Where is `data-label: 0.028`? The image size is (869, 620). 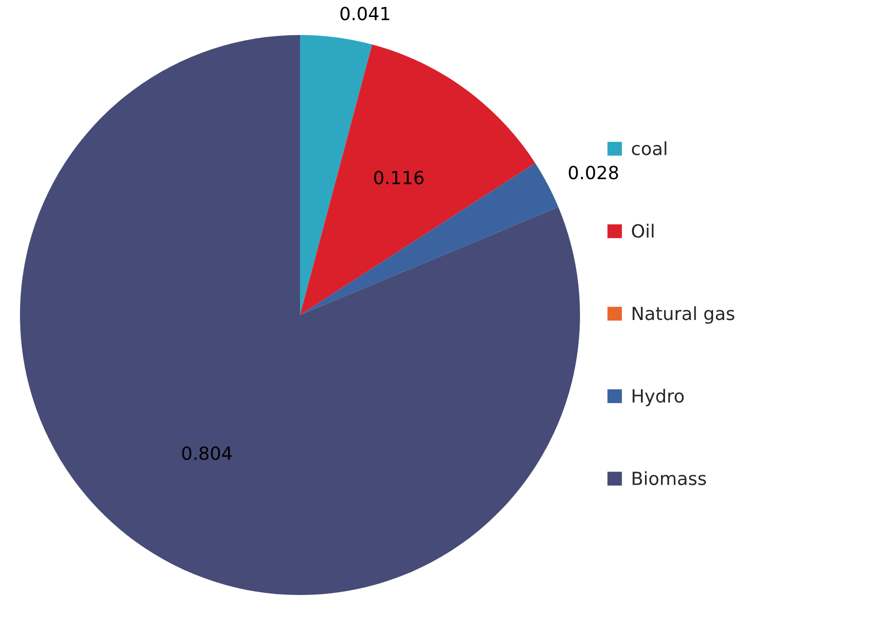
data-label: 0.028 is located at coordinates (593, 173).